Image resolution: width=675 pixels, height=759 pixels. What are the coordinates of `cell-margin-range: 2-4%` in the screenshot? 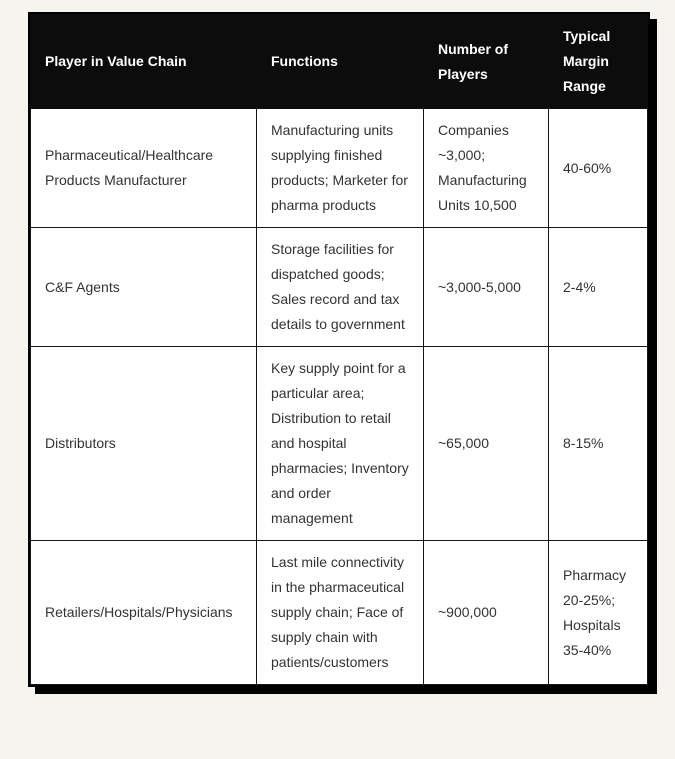 It's located at (598, 287).